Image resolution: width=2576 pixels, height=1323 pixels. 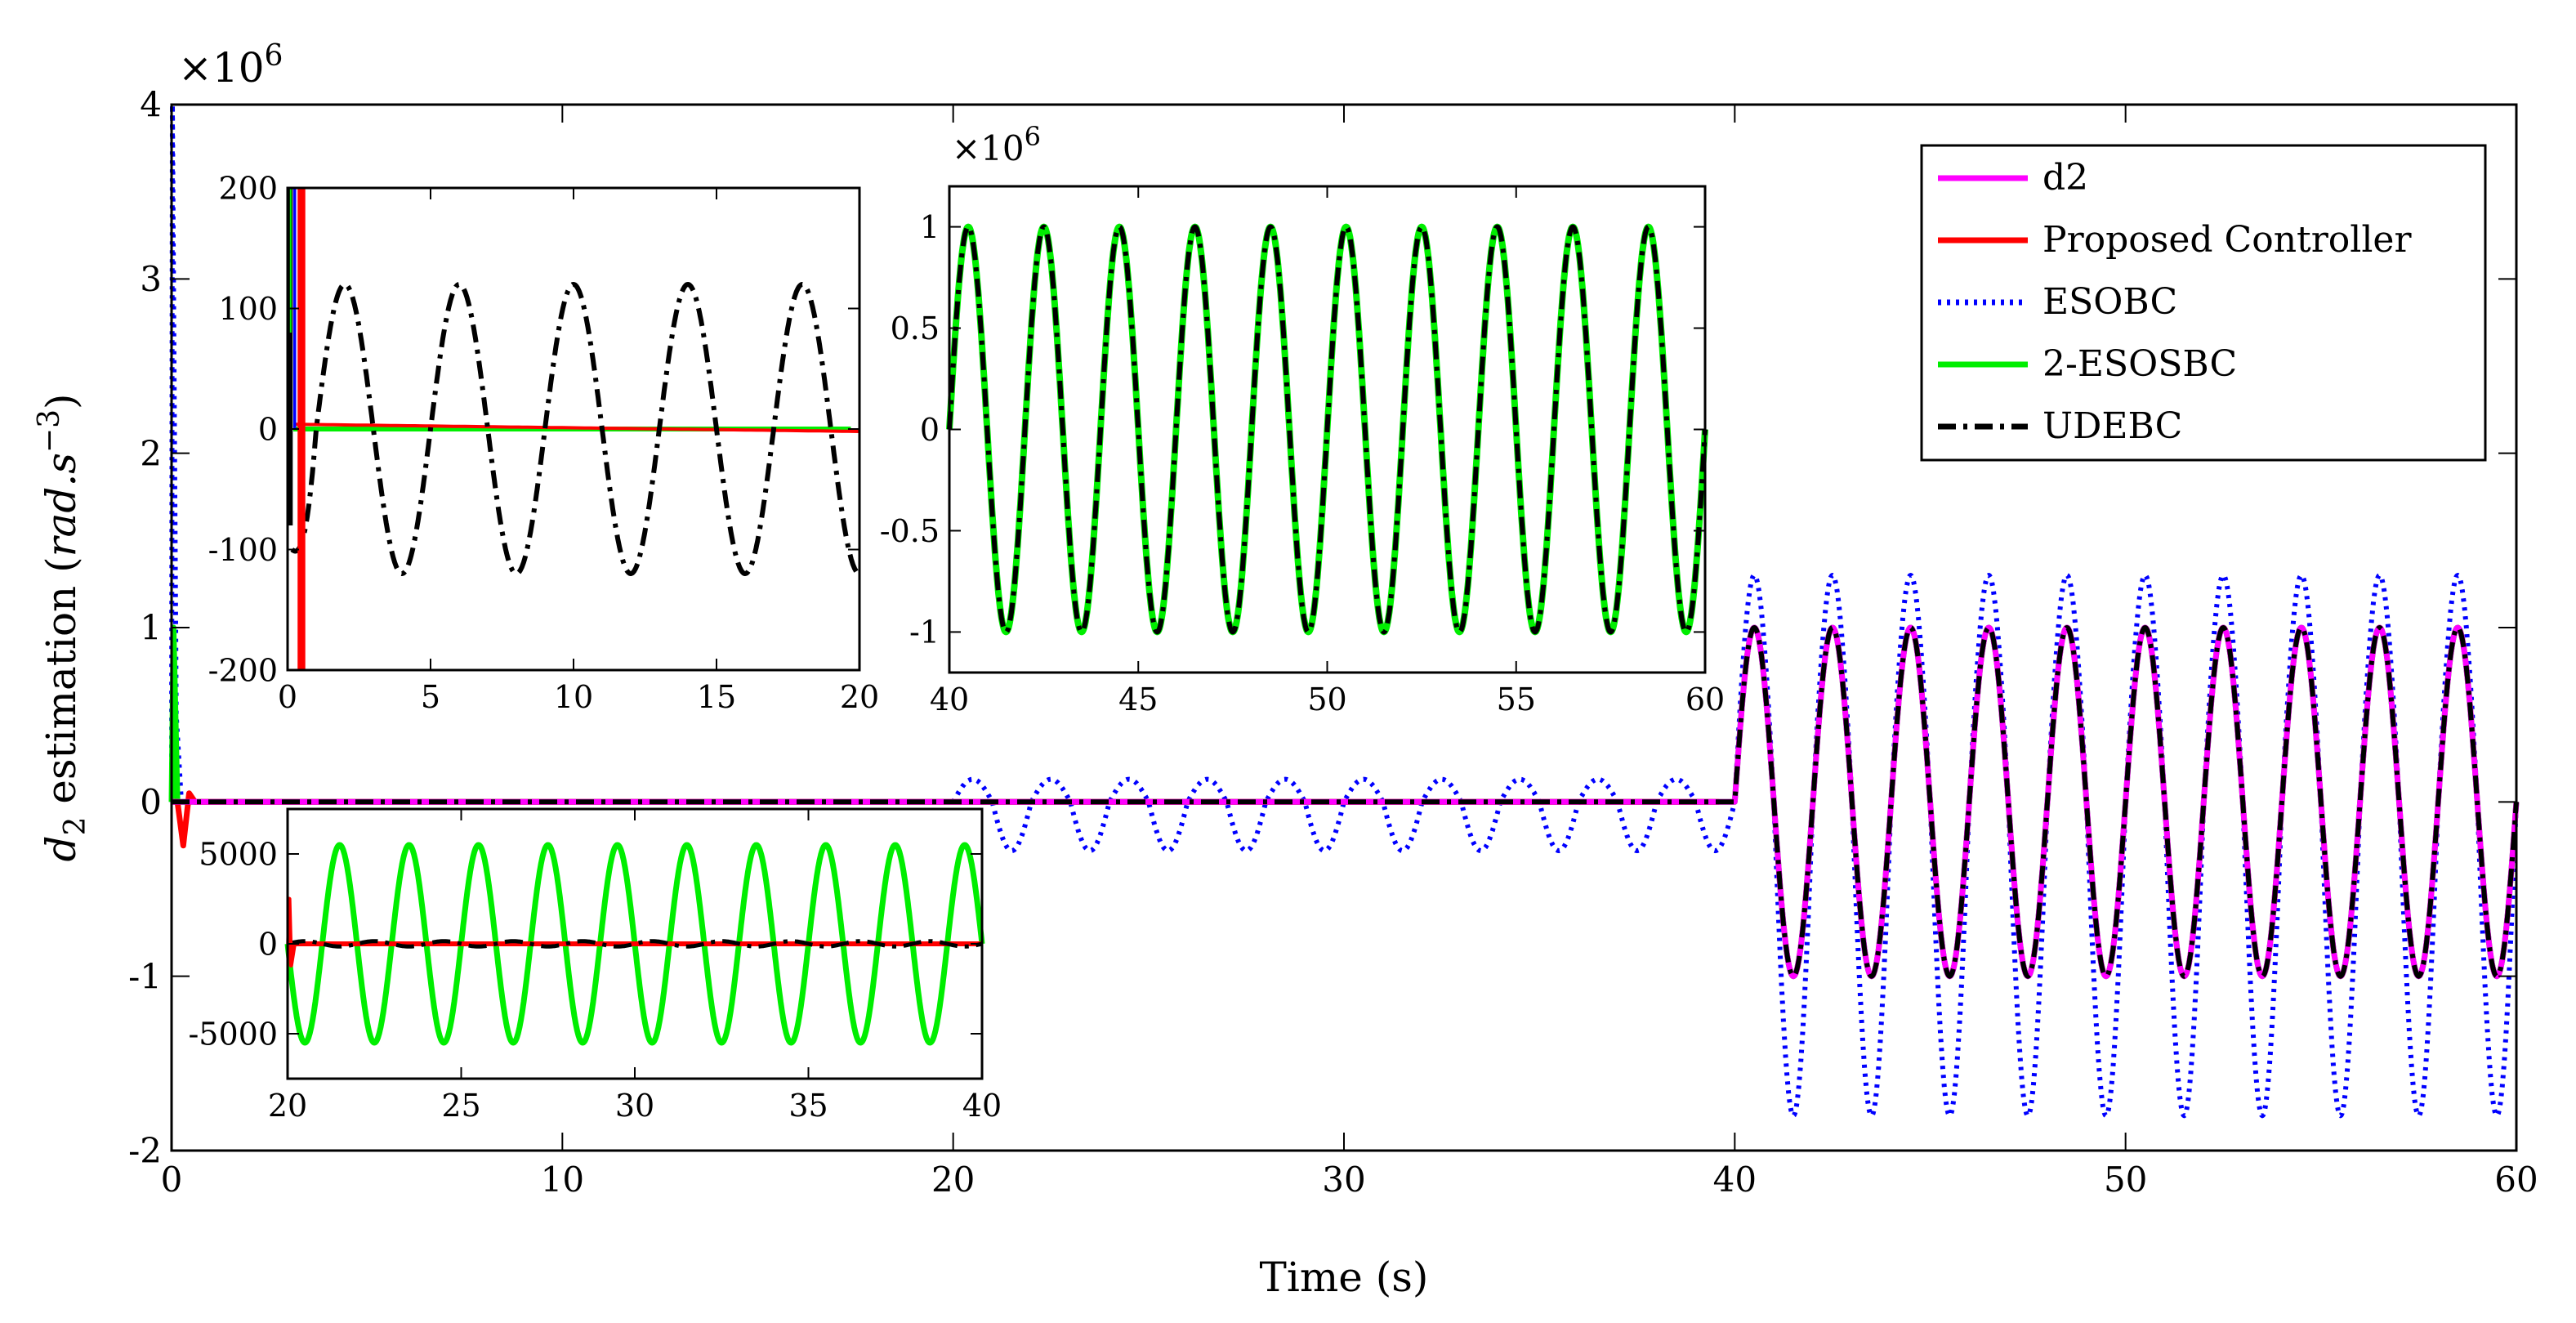 What do you see at coordinates (1517, 700) in the screenshot?
I see `x-tick-label: 55` at bounding box center [1517, 700].